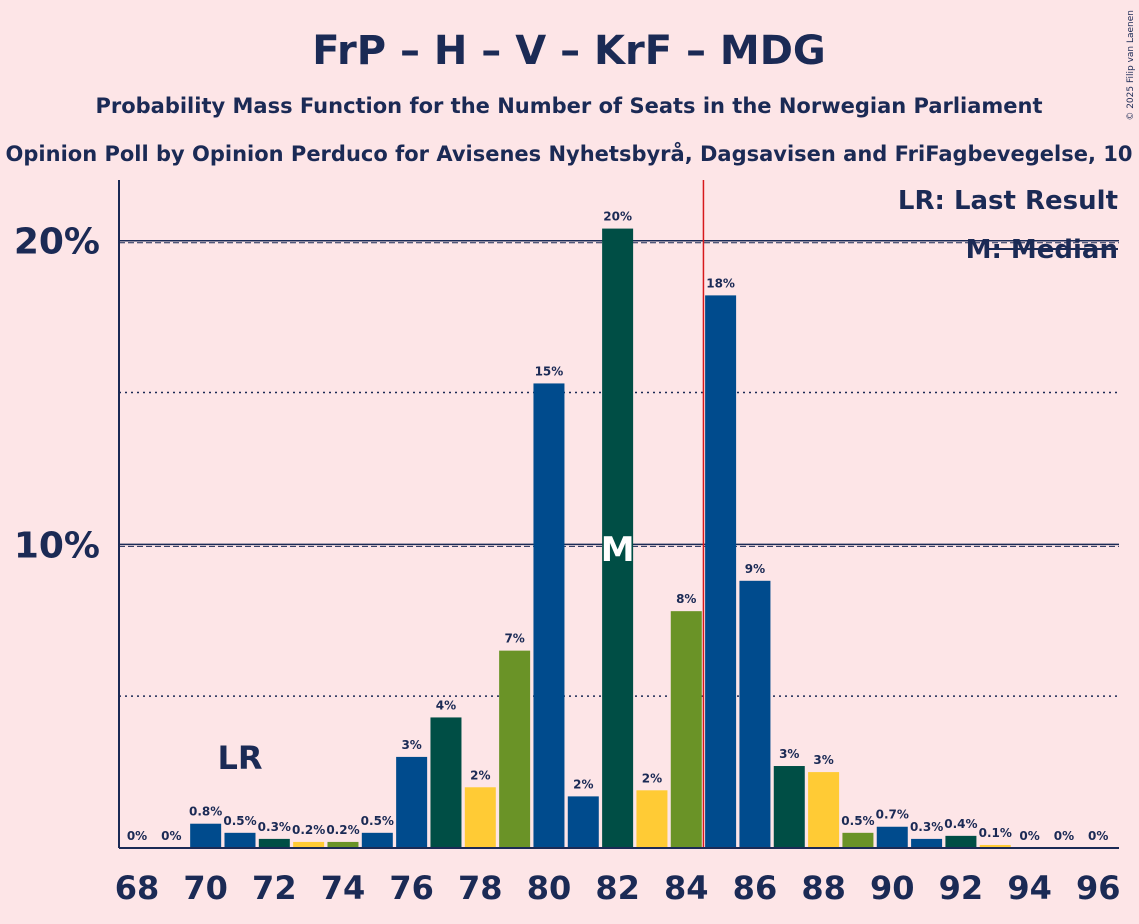  I want to click on bar-label-72: 0.3%, so click(274, 827).